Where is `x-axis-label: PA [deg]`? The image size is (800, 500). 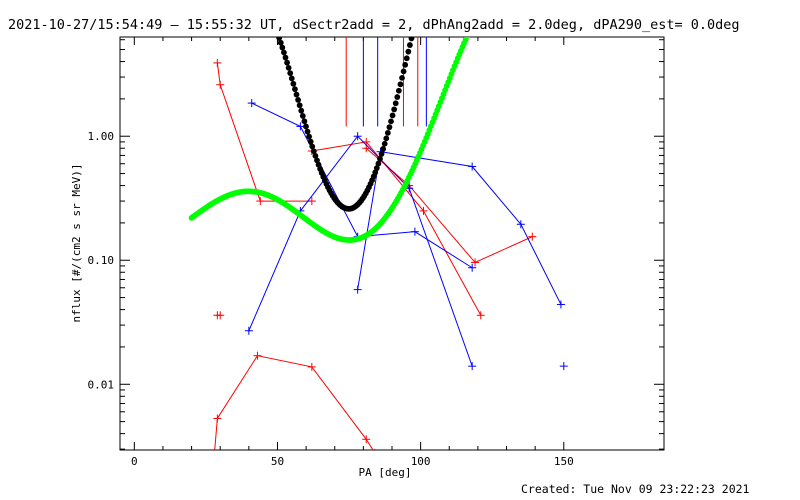
x-axis-label: PA [deg] is located at coordinates (385, 472).